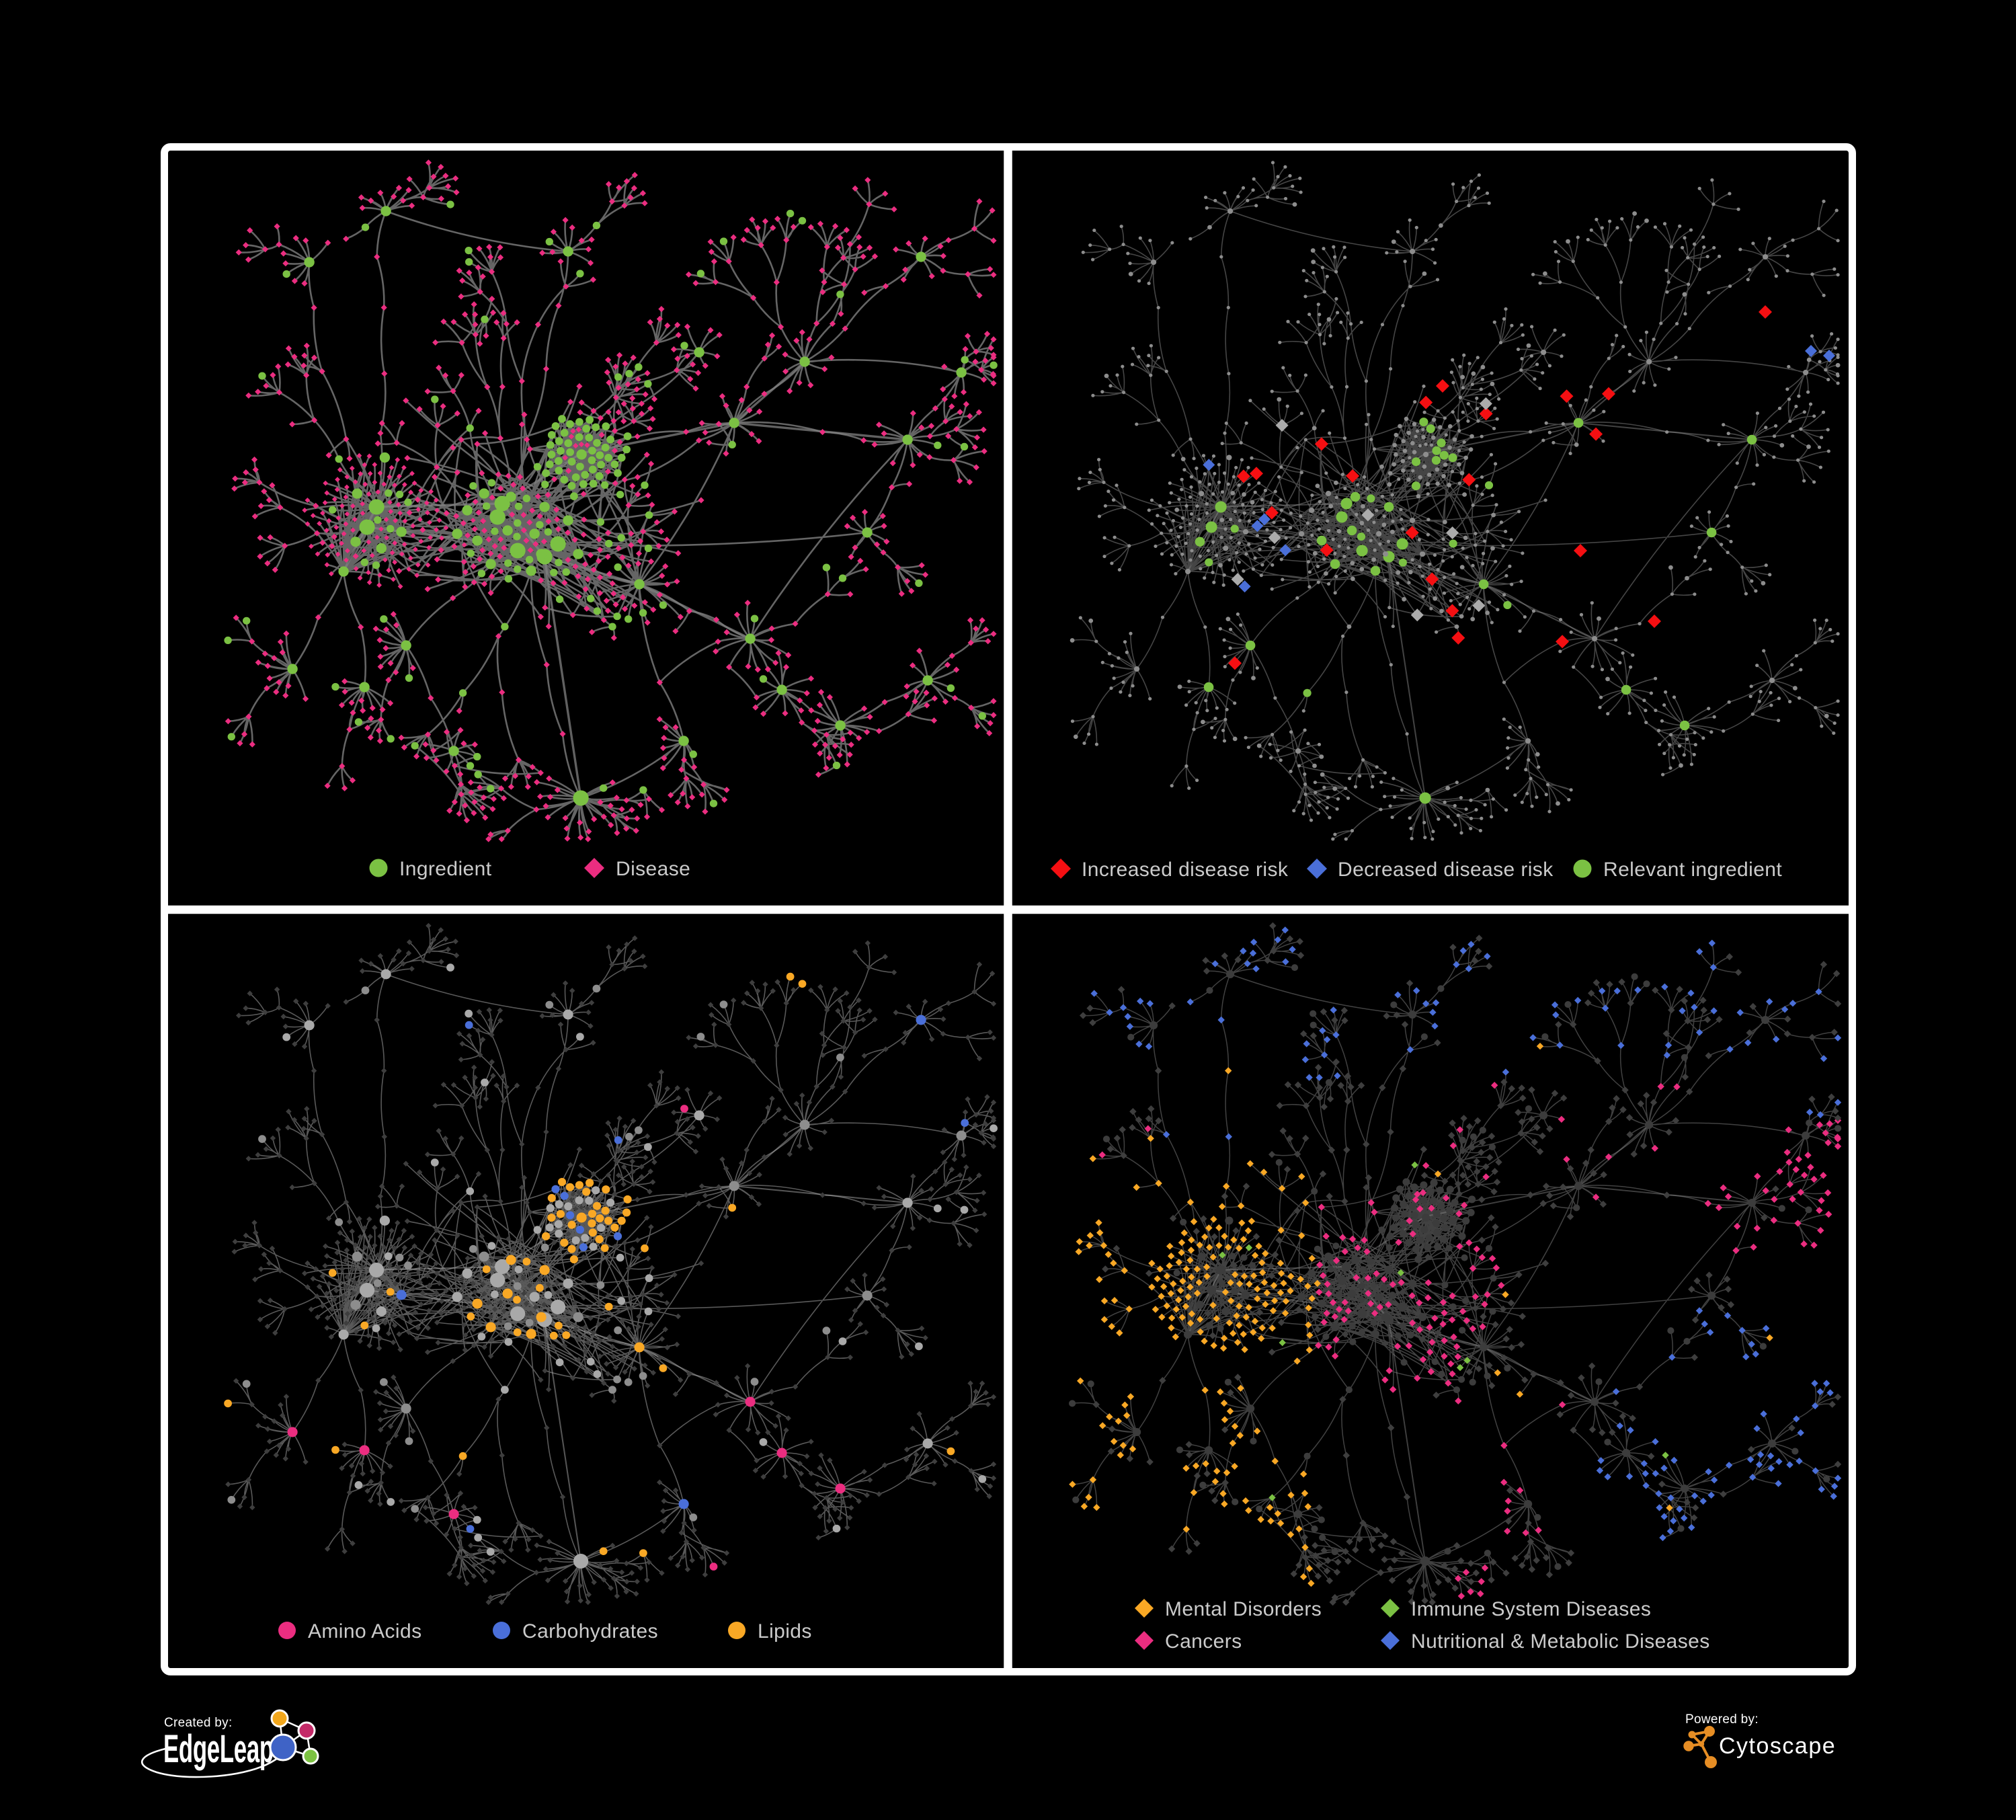 This screenshot has width=2016, height=1820. I want to click on svg-text: Amino Acids, so click(364, 1631).